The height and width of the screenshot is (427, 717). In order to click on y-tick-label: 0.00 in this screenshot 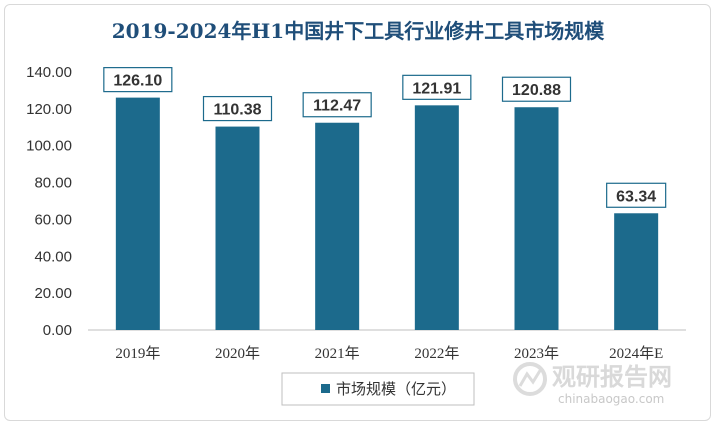, I will do `click(57, 330)`.